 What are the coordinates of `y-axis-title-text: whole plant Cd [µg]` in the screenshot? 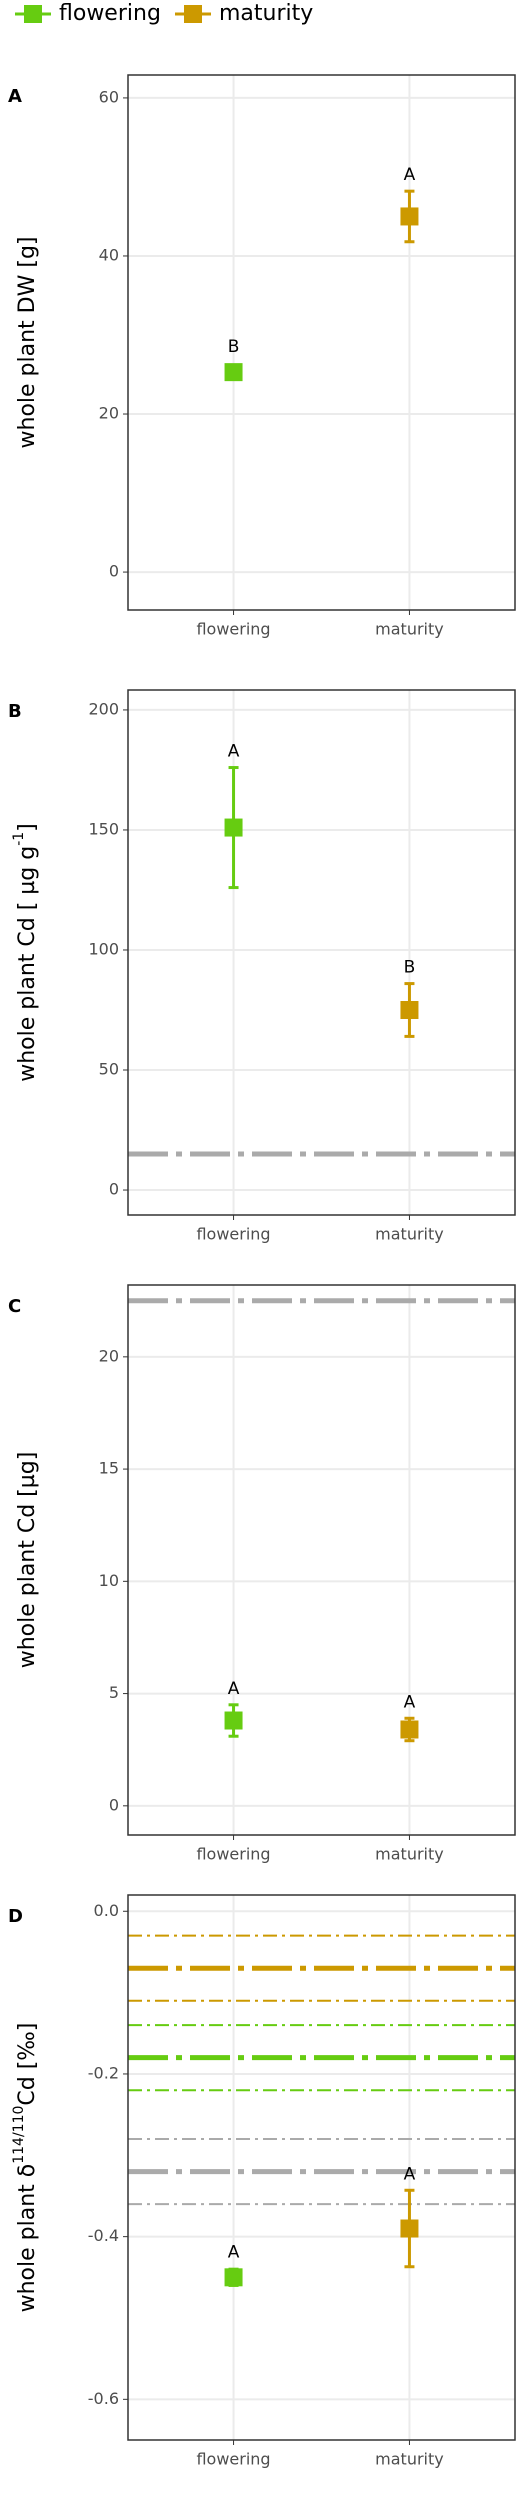 It's located at (27, 1560).